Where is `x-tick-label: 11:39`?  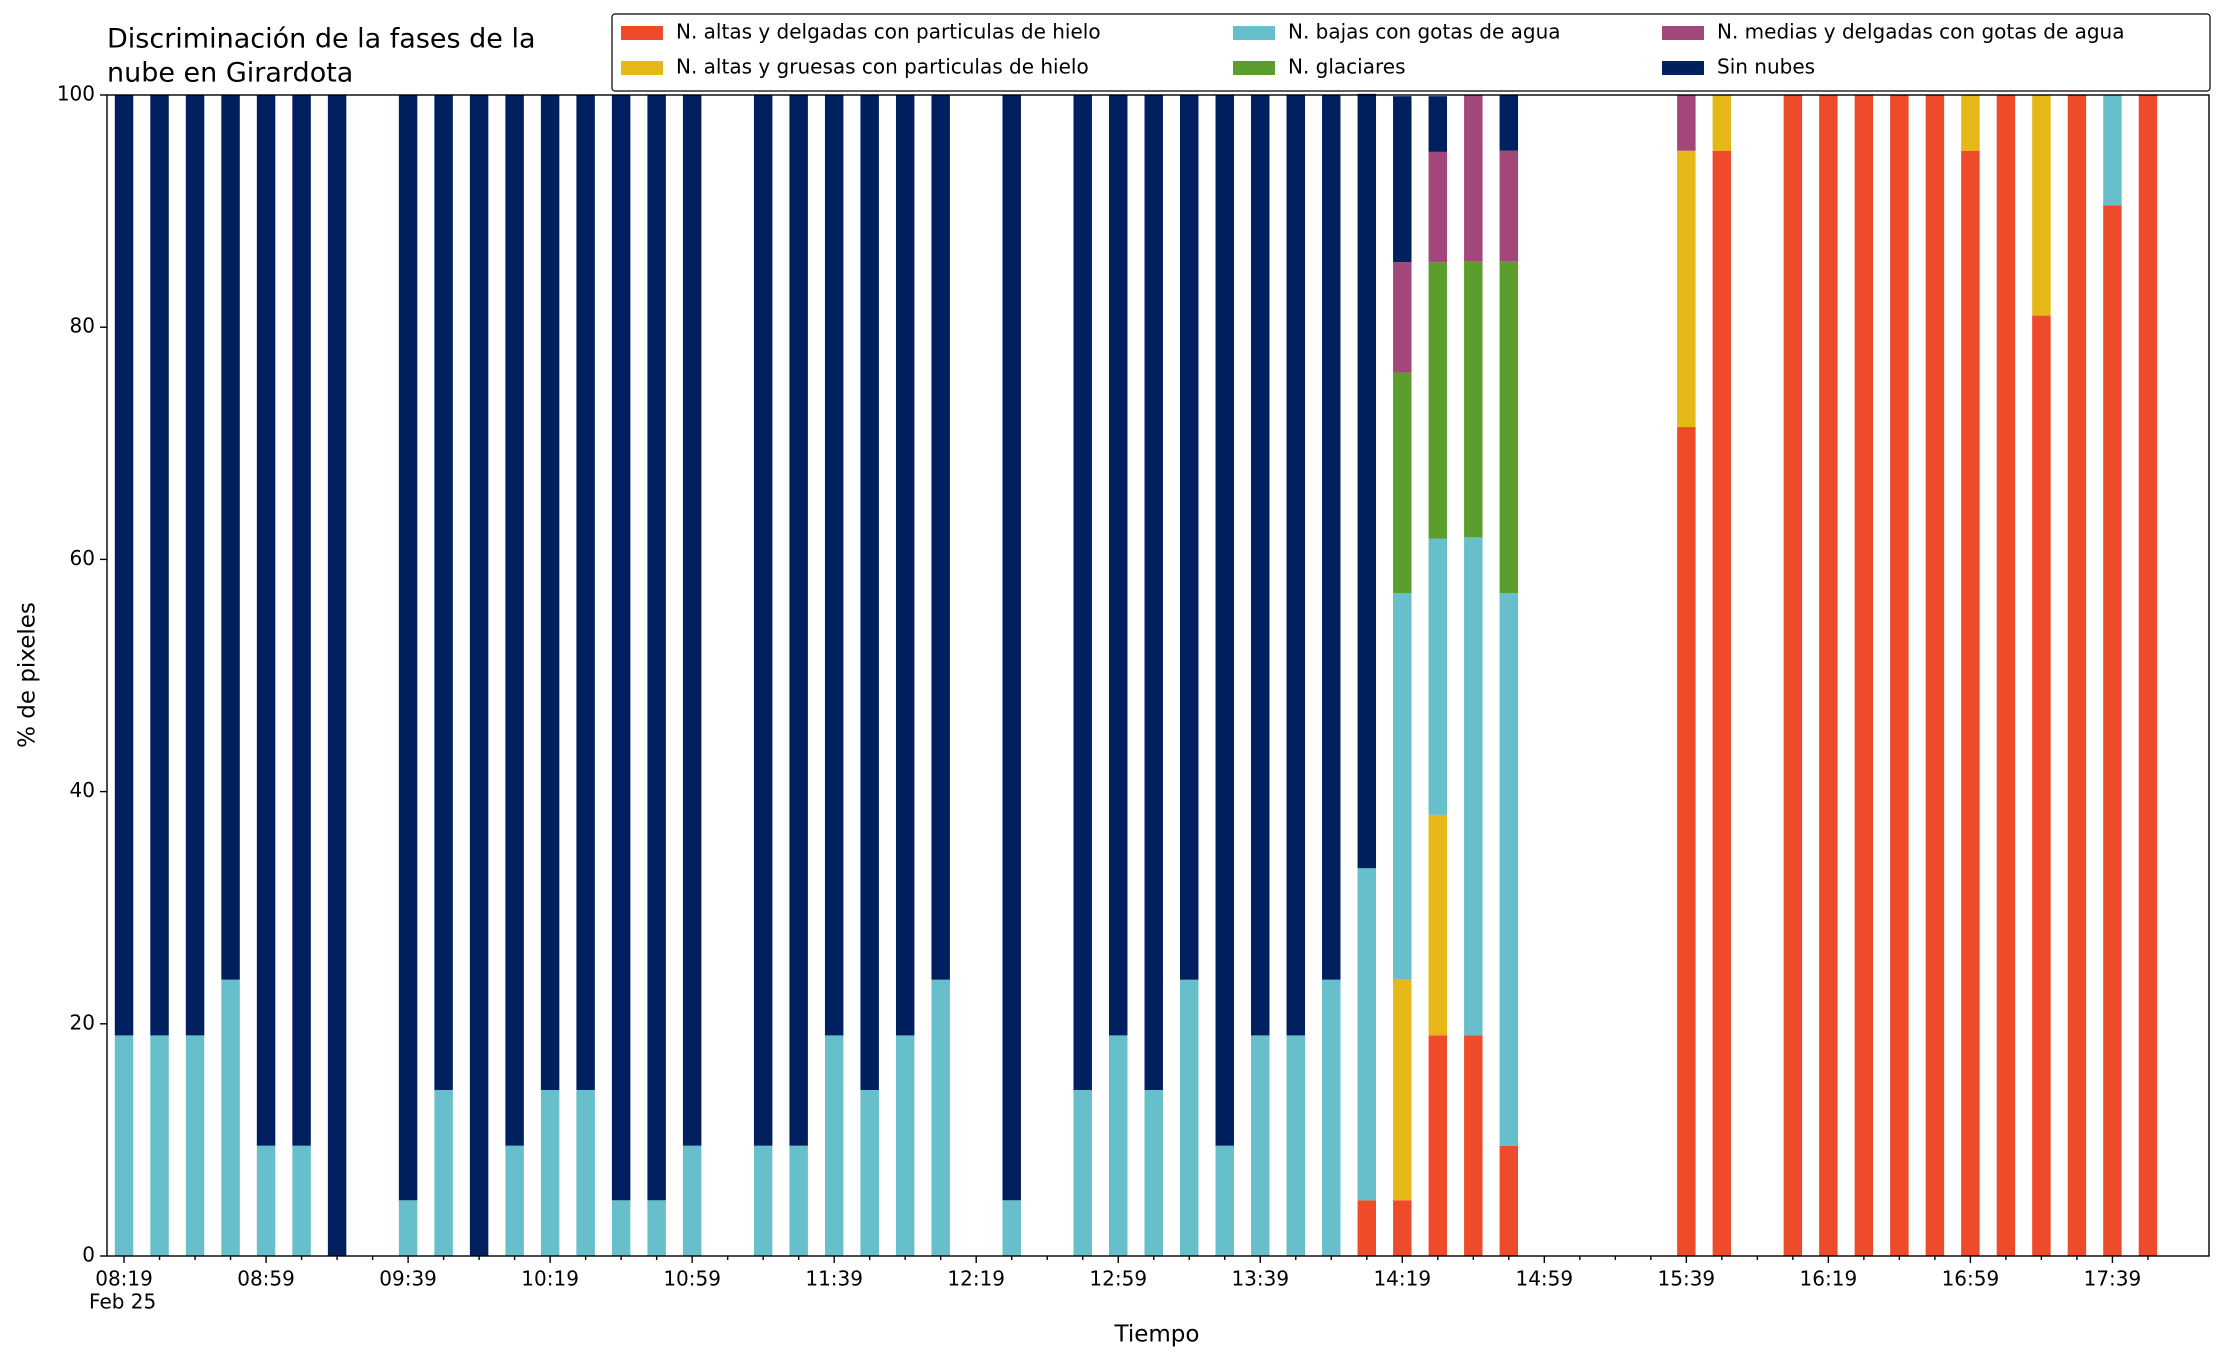 x-tick-label: 11:39 is located at coordinates (834, 1279).